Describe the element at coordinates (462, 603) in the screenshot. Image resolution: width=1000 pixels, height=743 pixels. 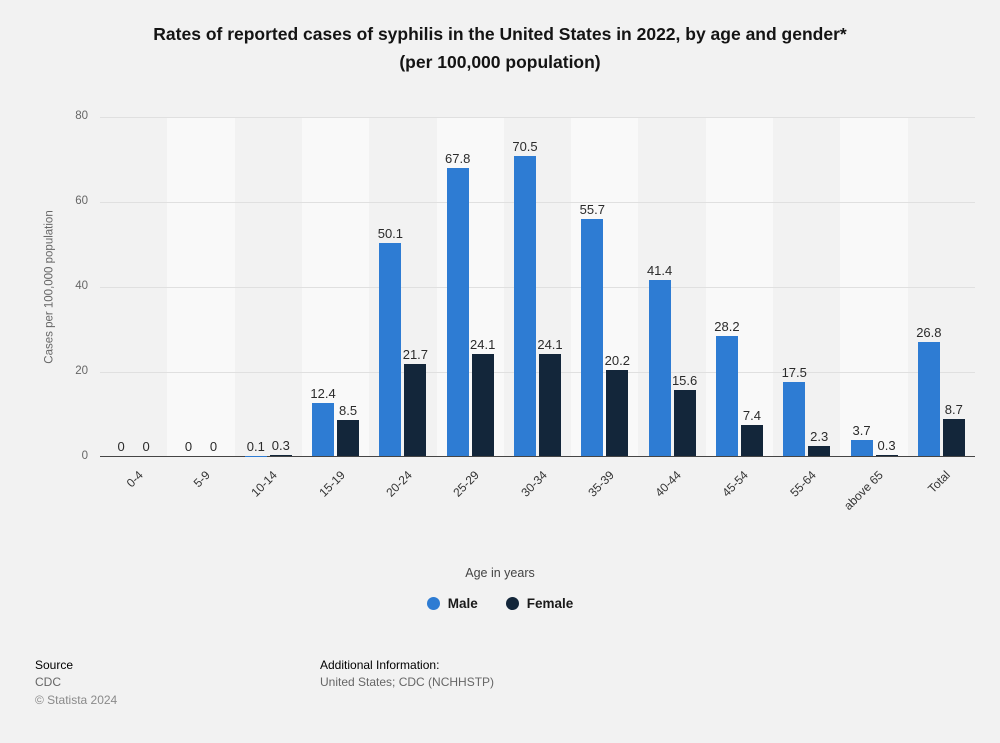
I see `male-legend-label: Male` at that location.